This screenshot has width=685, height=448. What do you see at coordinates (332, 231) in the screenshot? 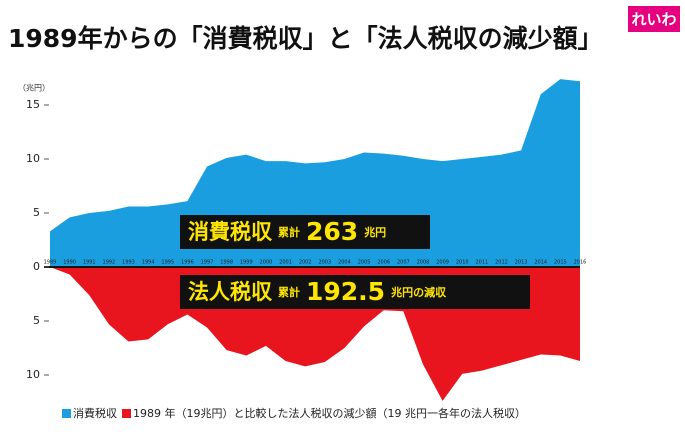
I see `annotation-part: 263` at bounding box center [332, 231].